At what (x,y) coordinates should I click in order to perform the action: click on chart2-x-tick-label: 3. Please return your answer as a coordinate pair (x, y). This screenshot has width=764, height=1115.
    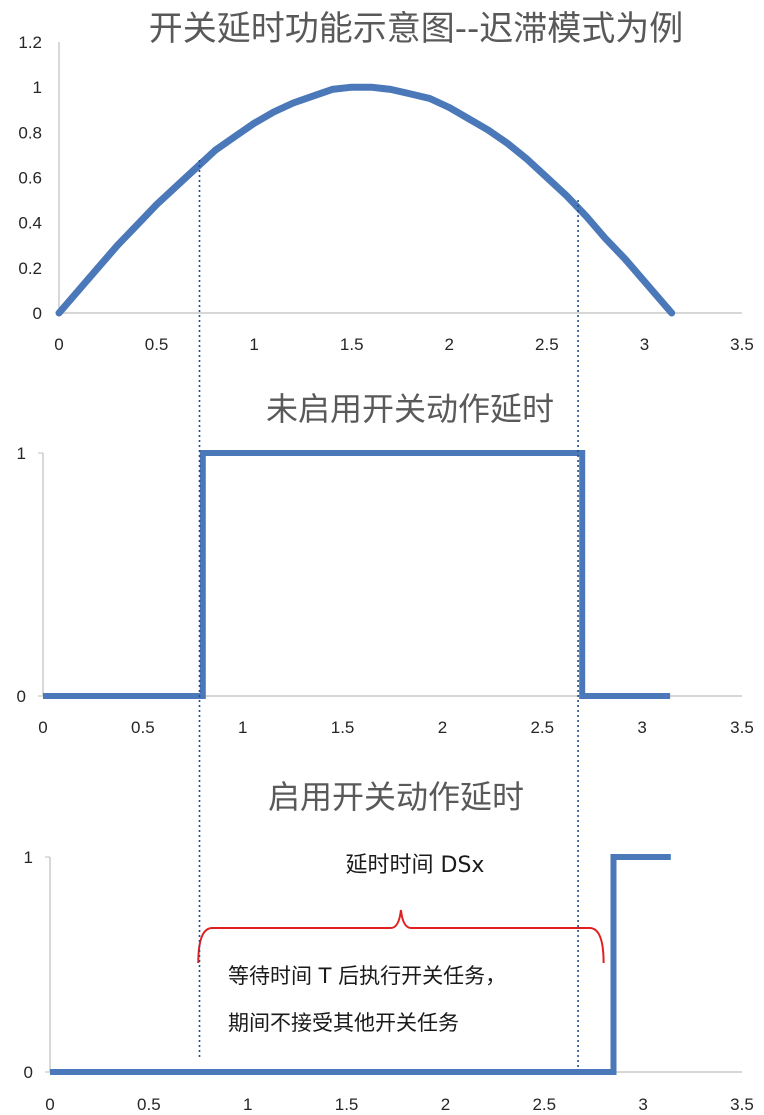
    Looking at the image, I should click on (641, 727).